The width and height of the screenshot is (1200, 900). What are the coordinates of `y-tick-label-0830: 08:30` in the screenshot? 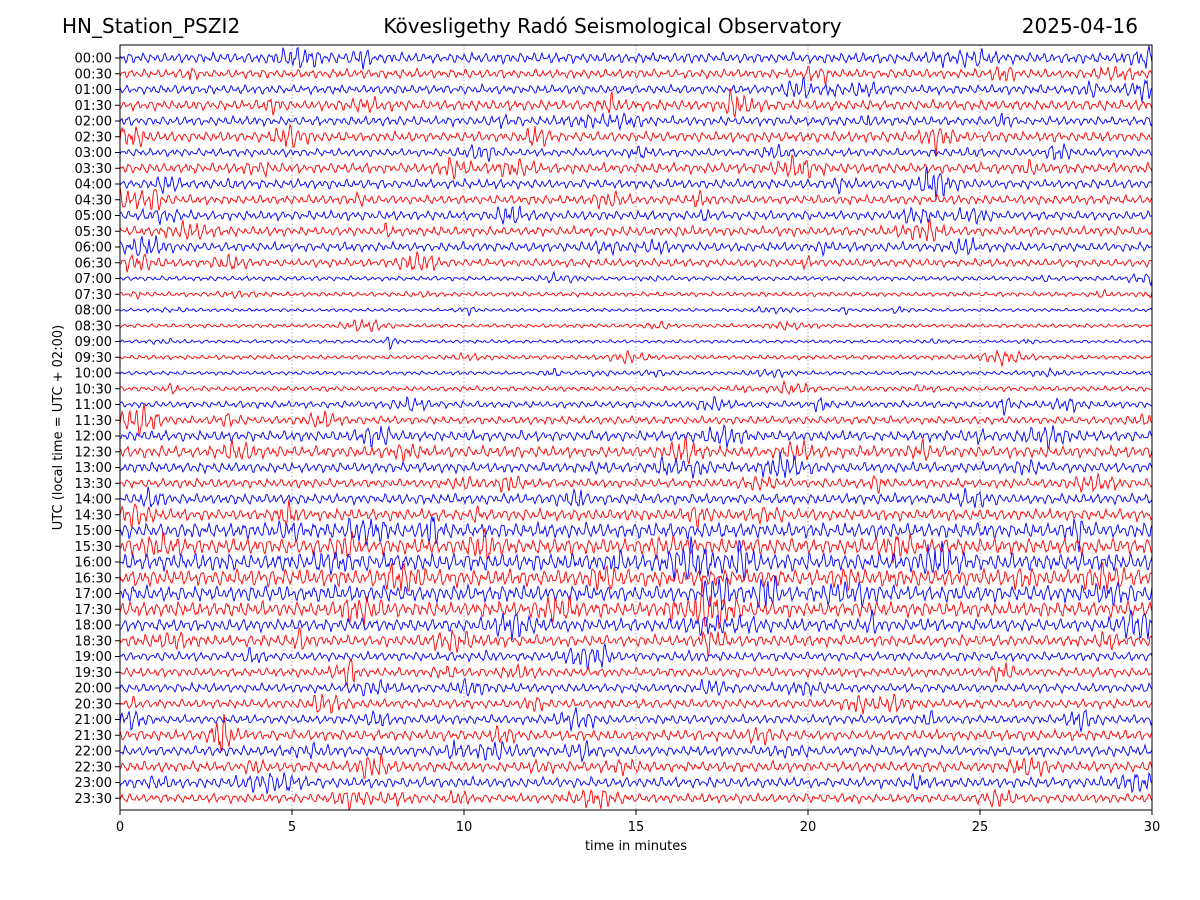 It's located at (93, 326).